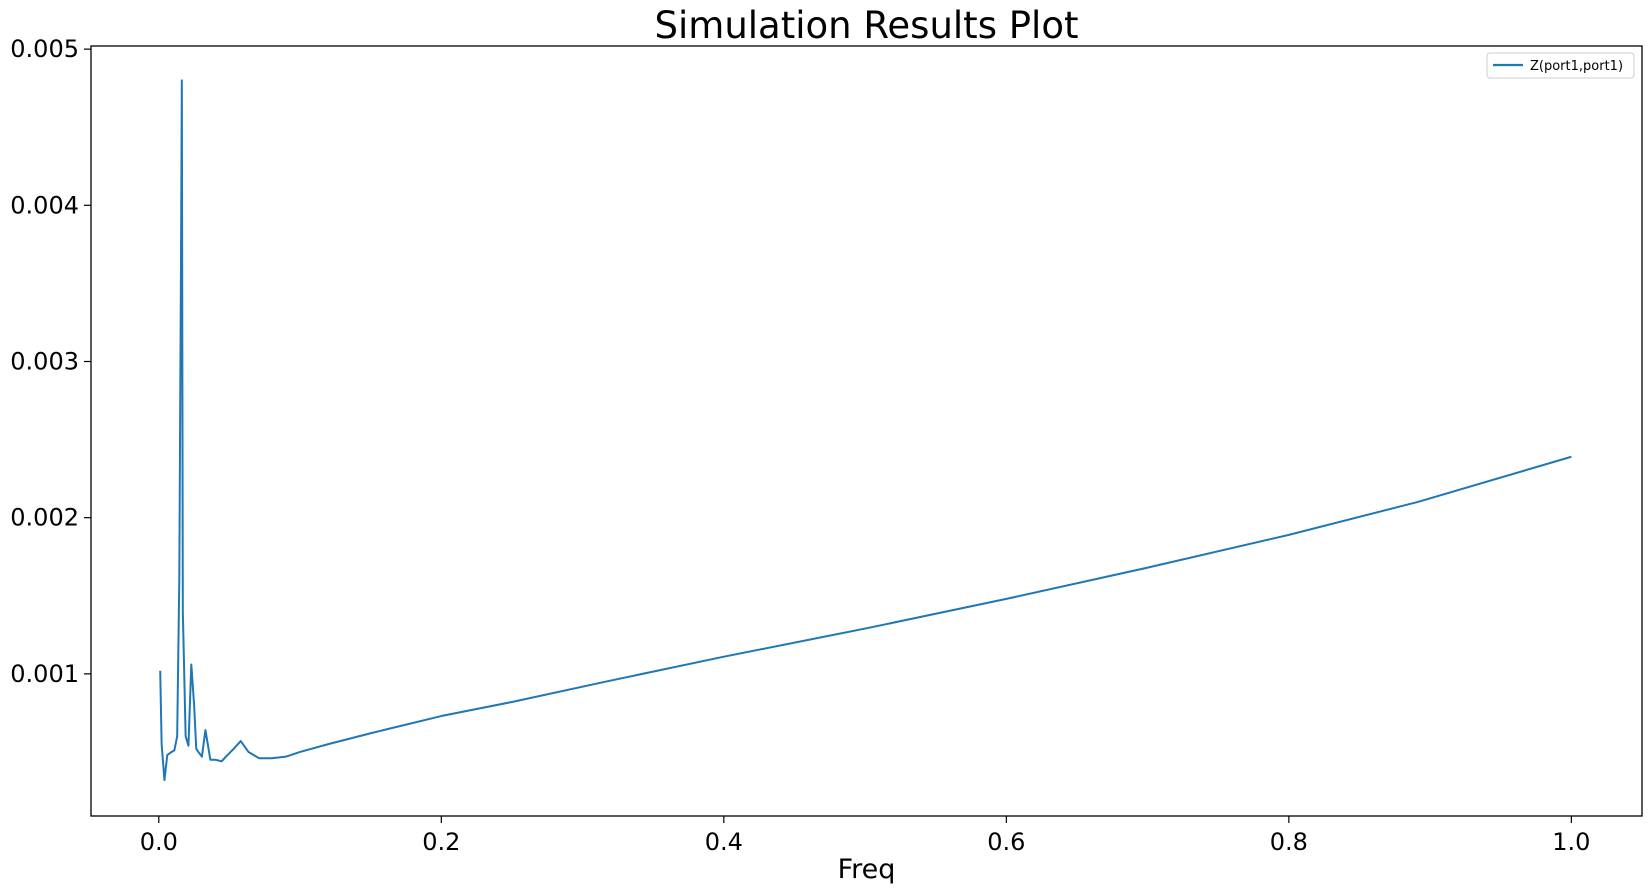 The image size is (1651, 892). I want to click on y-tick-label: 0.002, so click(44, 518).